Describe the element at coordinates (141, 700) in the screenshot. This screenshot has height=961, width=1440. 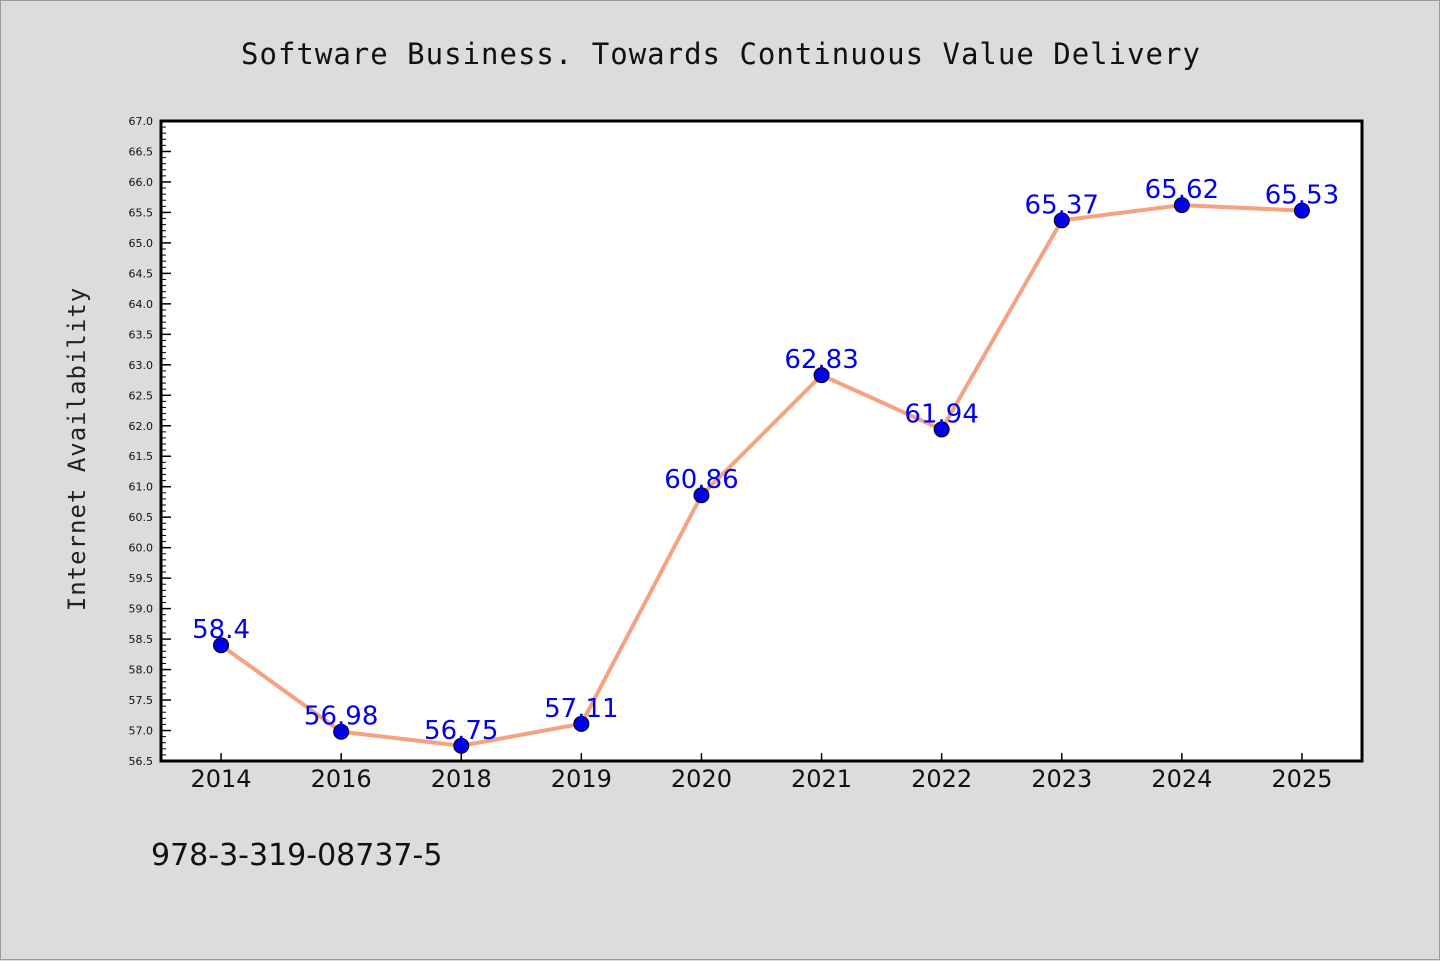
I see `y-tick-label: 57.5` at that location.